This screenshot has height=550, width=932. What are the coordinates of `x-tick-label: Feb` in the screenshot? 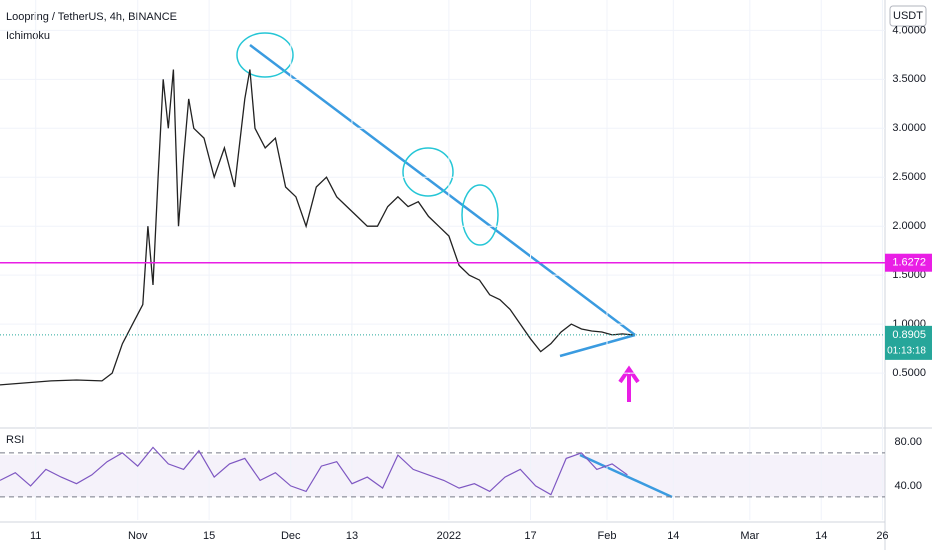 It's located at (607, 536).